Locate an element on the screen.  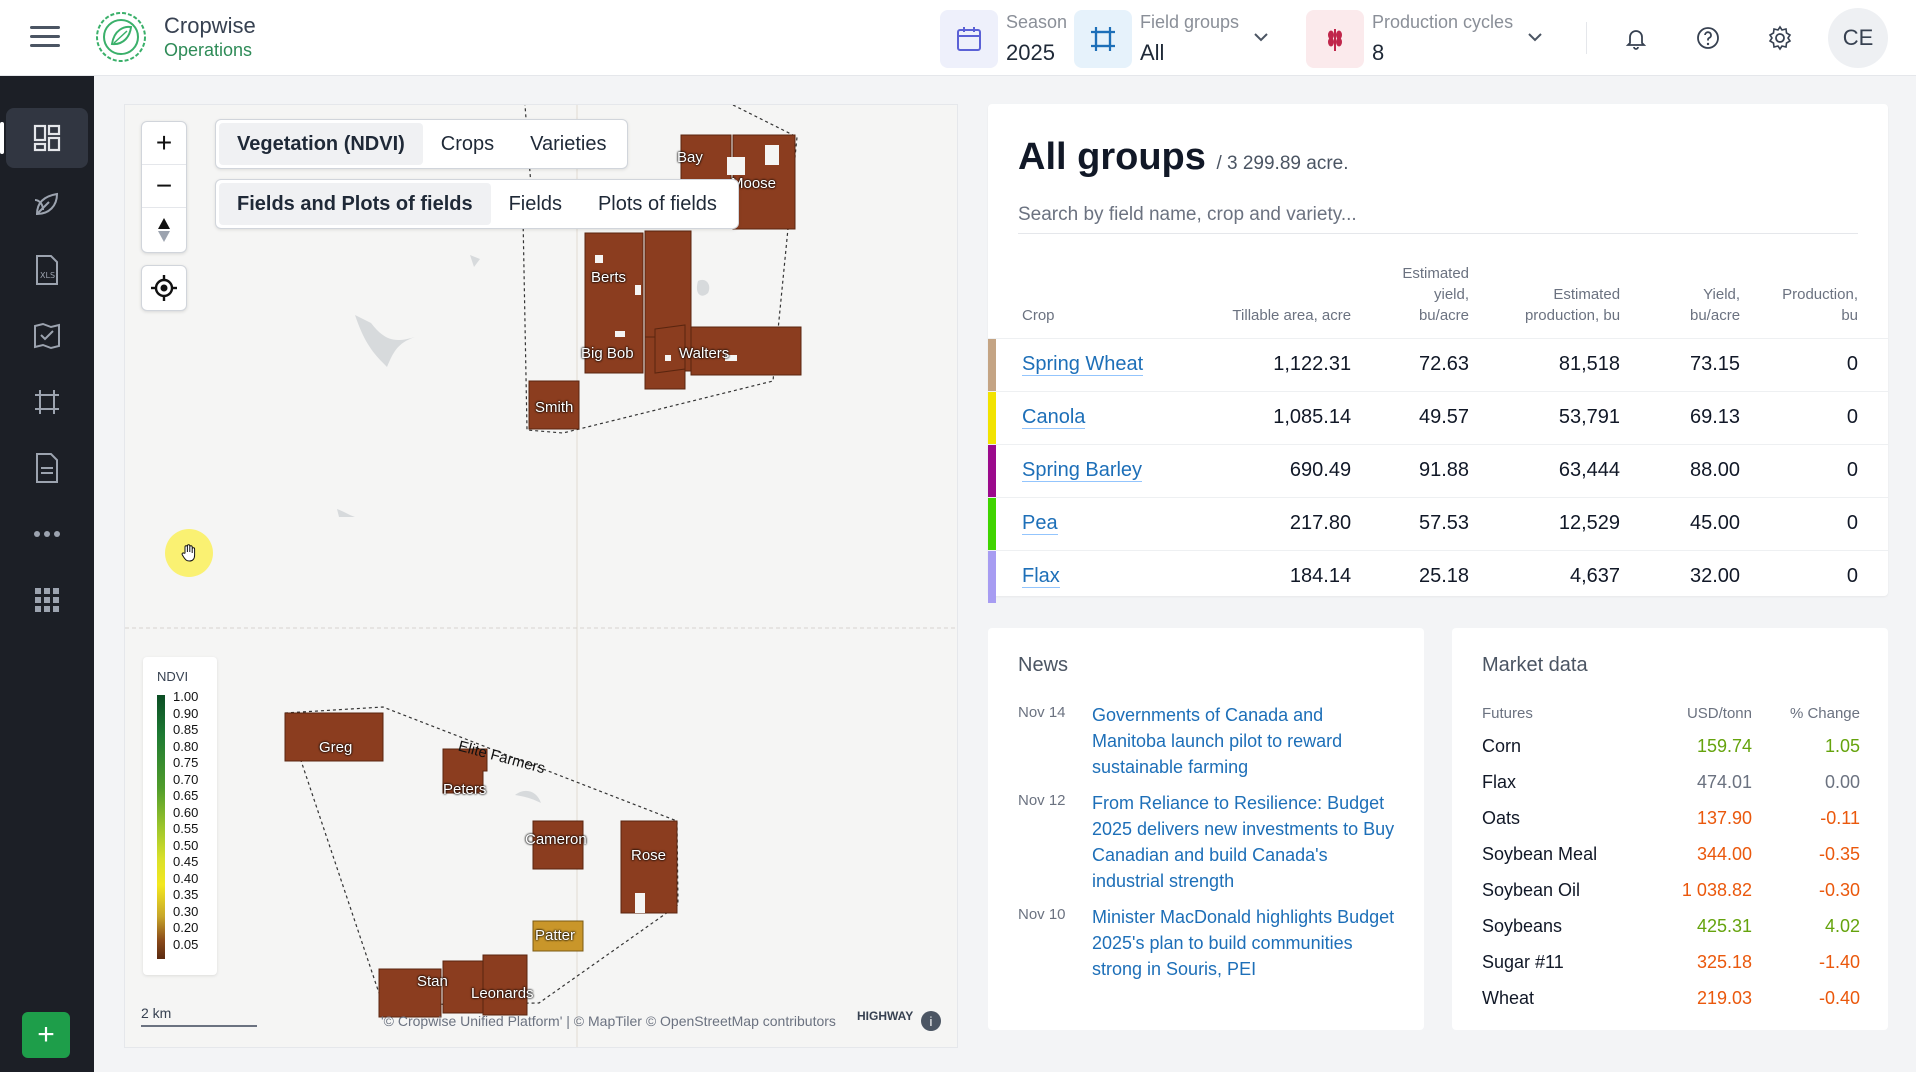
tab-vegetation-ndvi: Vegetation (NDVI) is located at coordinates (321, 144).